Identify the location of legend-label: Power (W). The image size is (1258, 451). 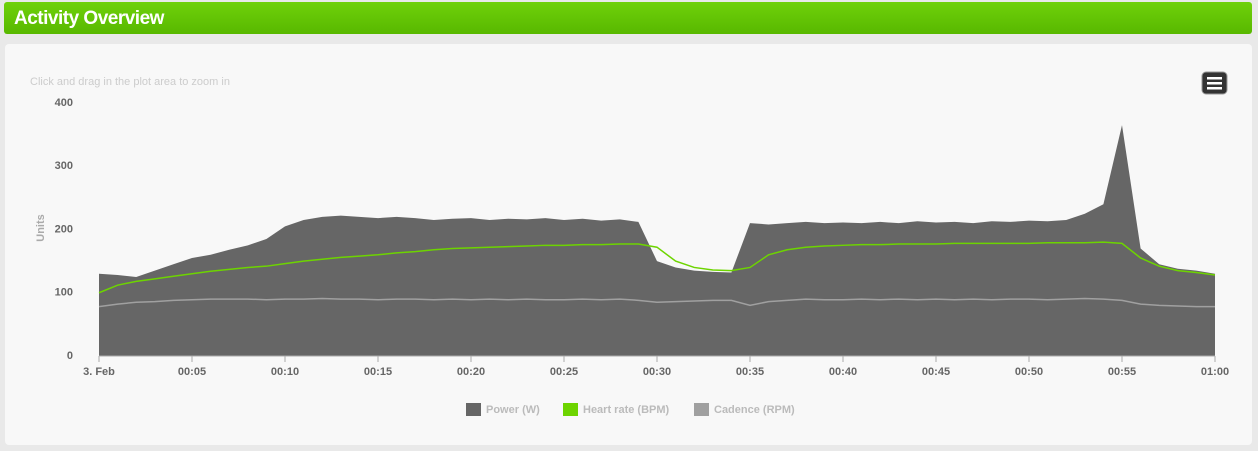
(513, 410).